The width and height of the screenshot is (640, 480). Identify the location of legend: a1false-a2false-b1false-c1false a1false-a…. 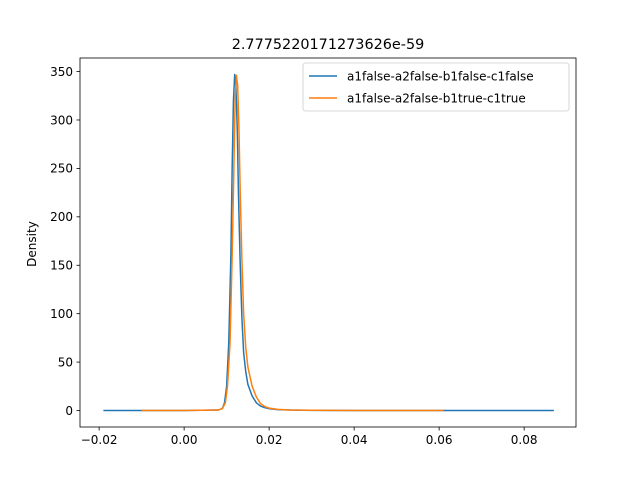
(436, 87).